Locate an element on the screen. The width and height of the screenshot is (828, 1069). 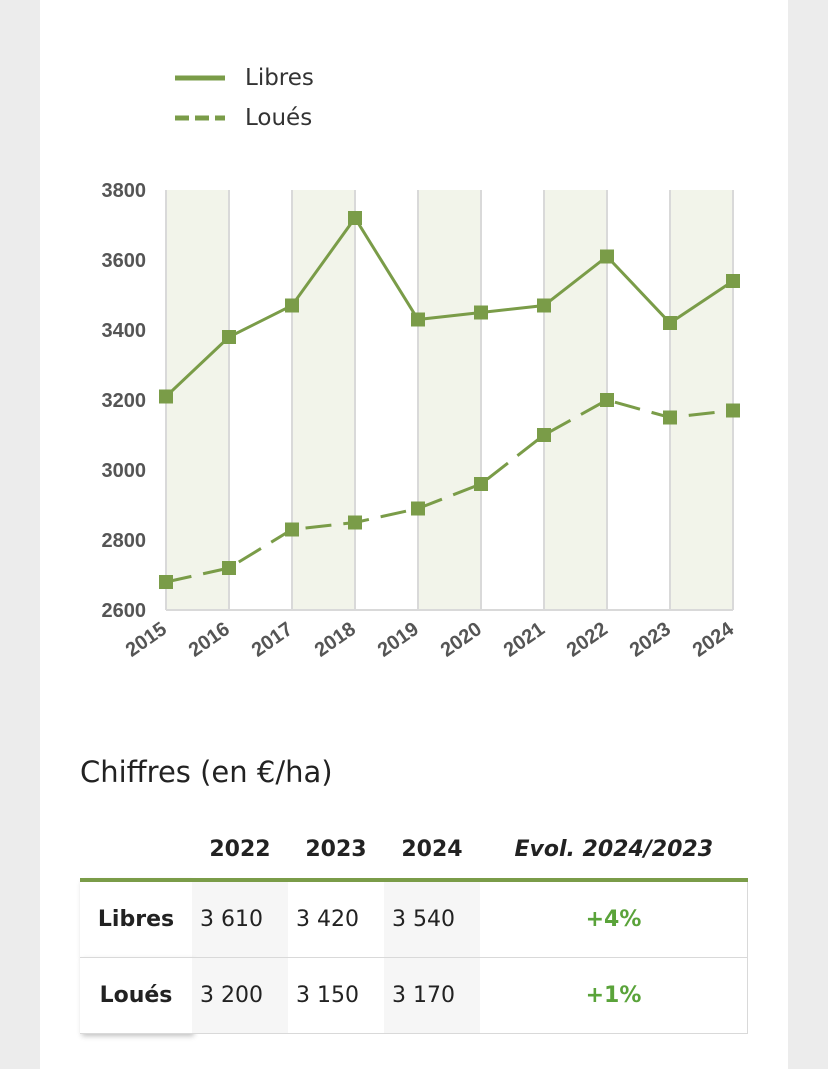
x-tick-label: 2023 is located at coordinates (650, 640).